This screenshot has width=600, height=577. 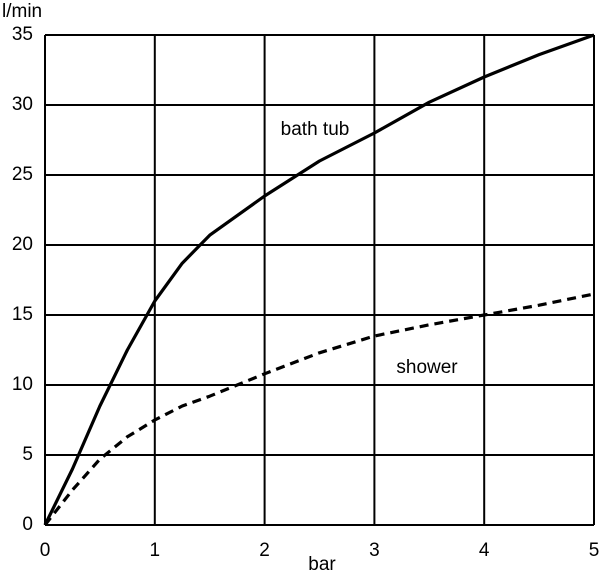 What do you see at coordinates (22, 11) in the screenshot?
I see `y-axis-label: l/min` at bounding box center [22, 11].